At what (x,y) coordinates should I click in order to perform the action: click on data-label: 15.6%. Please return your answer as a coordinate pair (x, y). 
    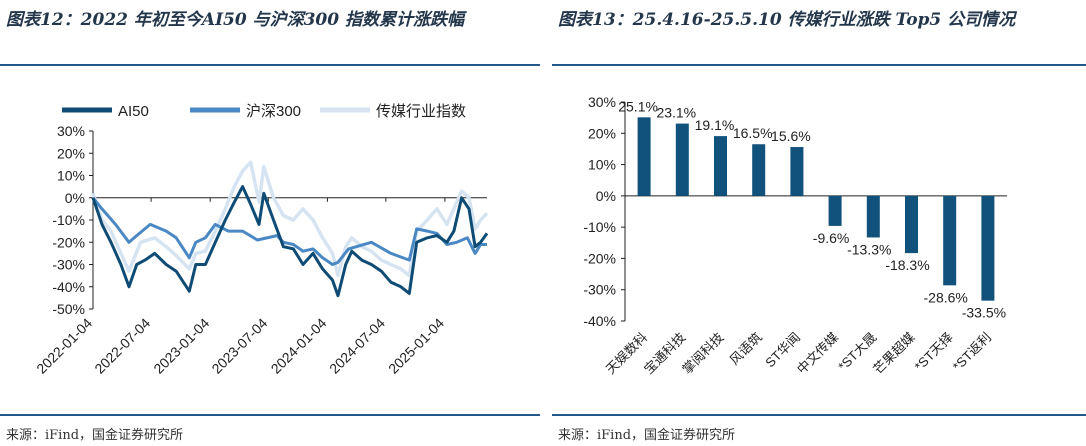
    Looking at the image, I should click on (791, 136).